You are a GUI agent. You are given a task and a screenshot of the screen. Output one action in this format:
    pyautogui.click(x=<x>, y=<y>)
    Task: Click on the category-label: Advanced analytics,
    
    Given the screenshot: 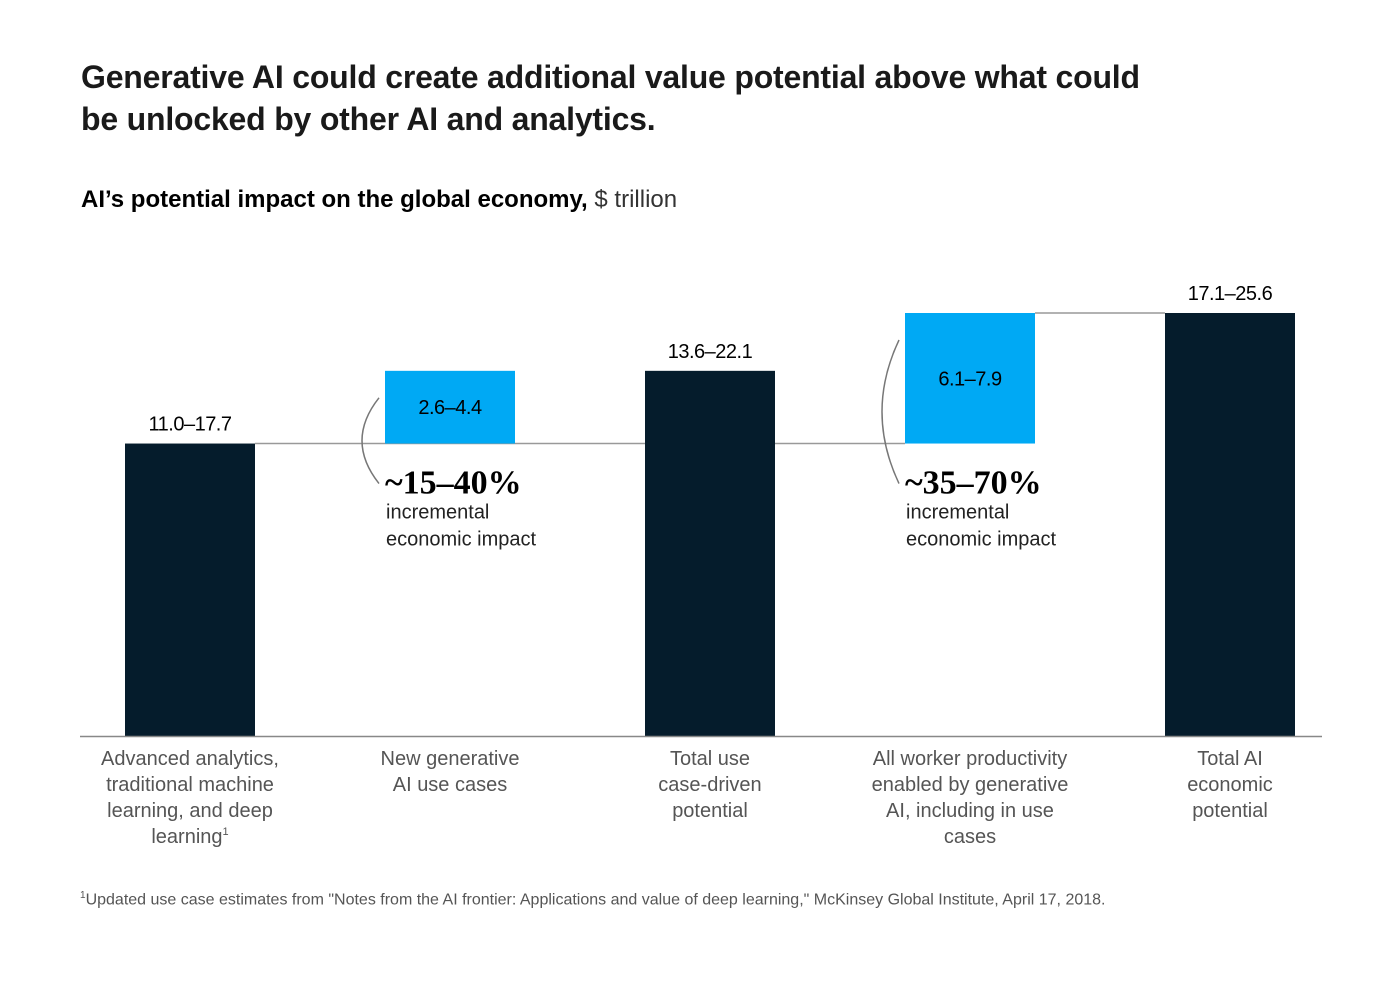 What is the action you would take?
    pyautogui.click(x=190, y=759)
    